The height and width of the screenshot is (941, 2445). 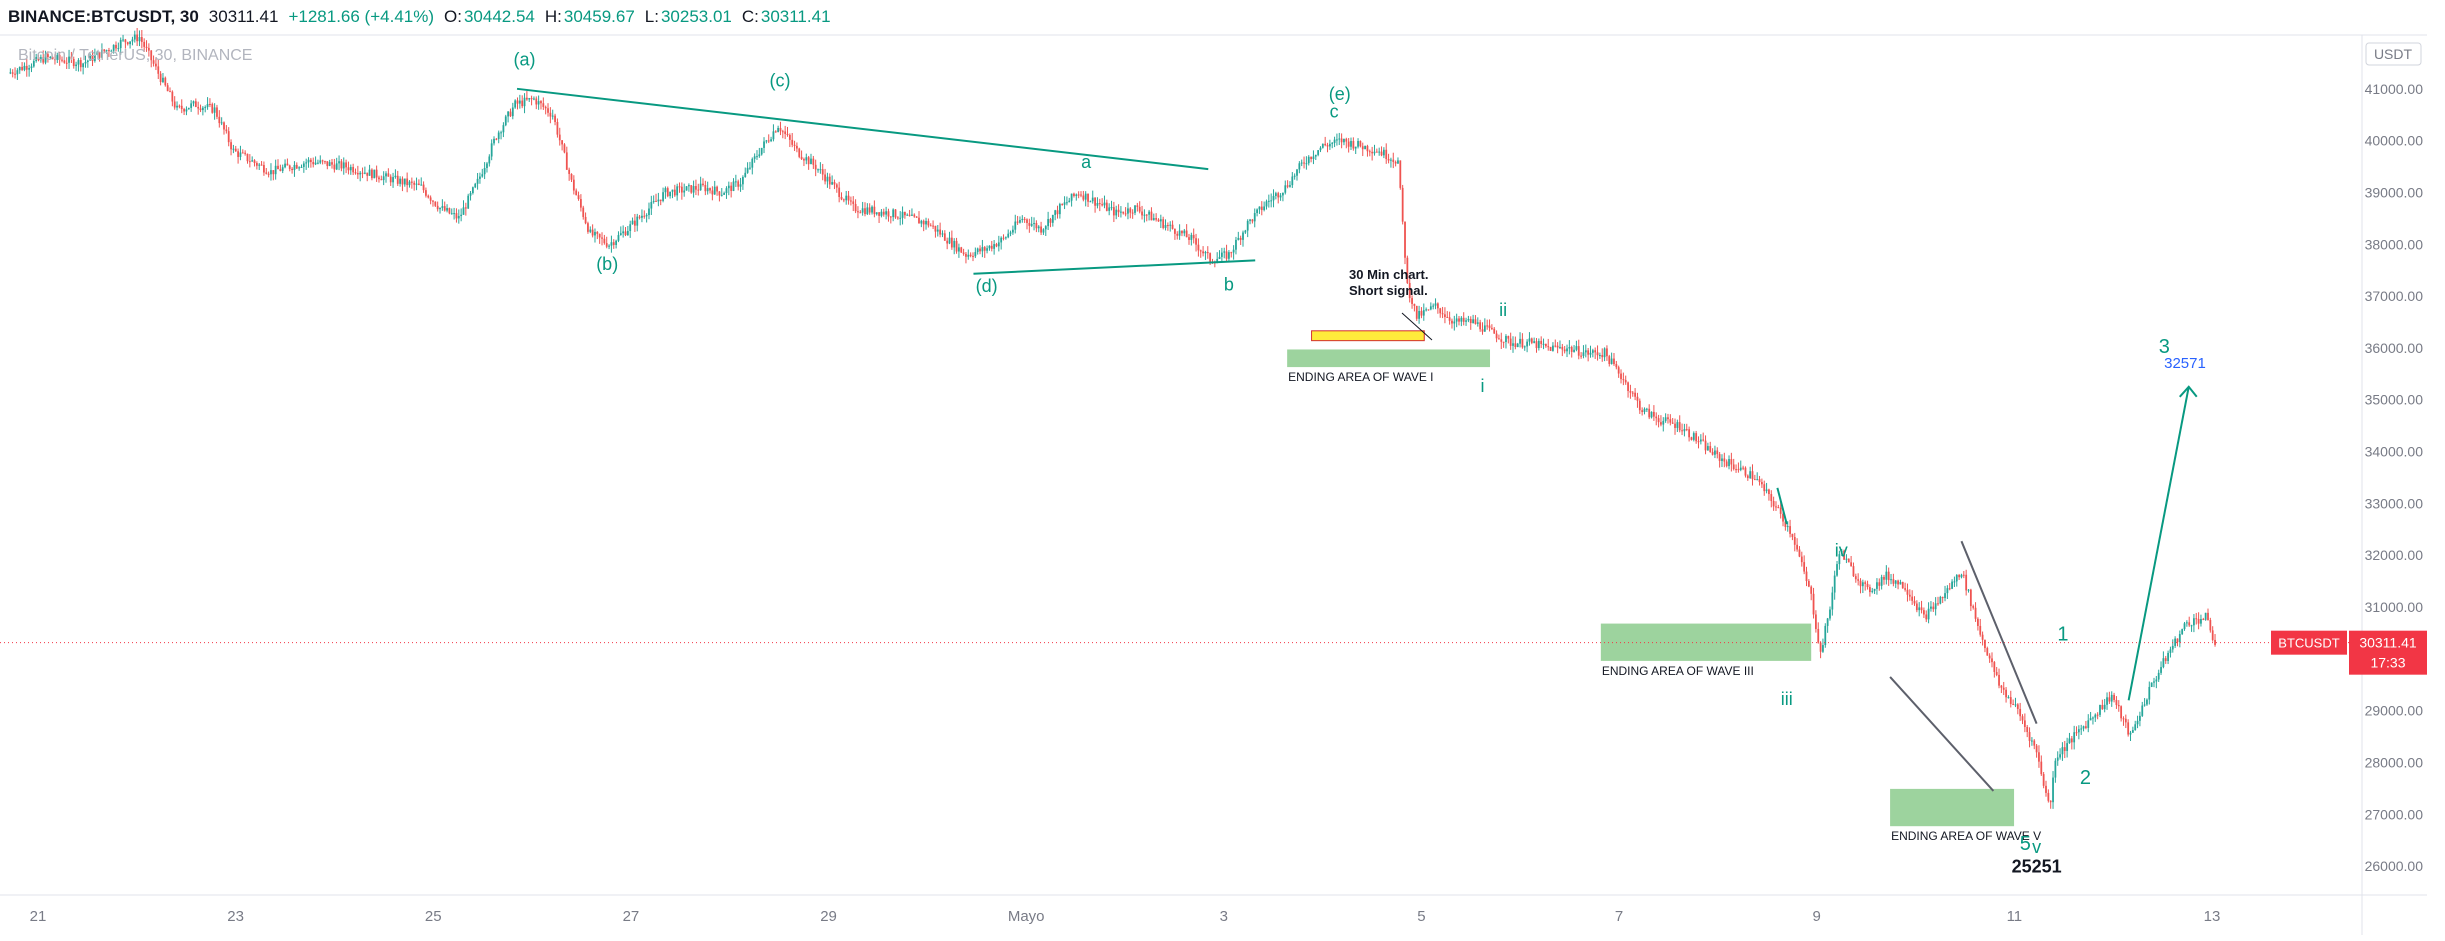 I want to click on currency-badge: USDT, so click(x=2393, y=54).